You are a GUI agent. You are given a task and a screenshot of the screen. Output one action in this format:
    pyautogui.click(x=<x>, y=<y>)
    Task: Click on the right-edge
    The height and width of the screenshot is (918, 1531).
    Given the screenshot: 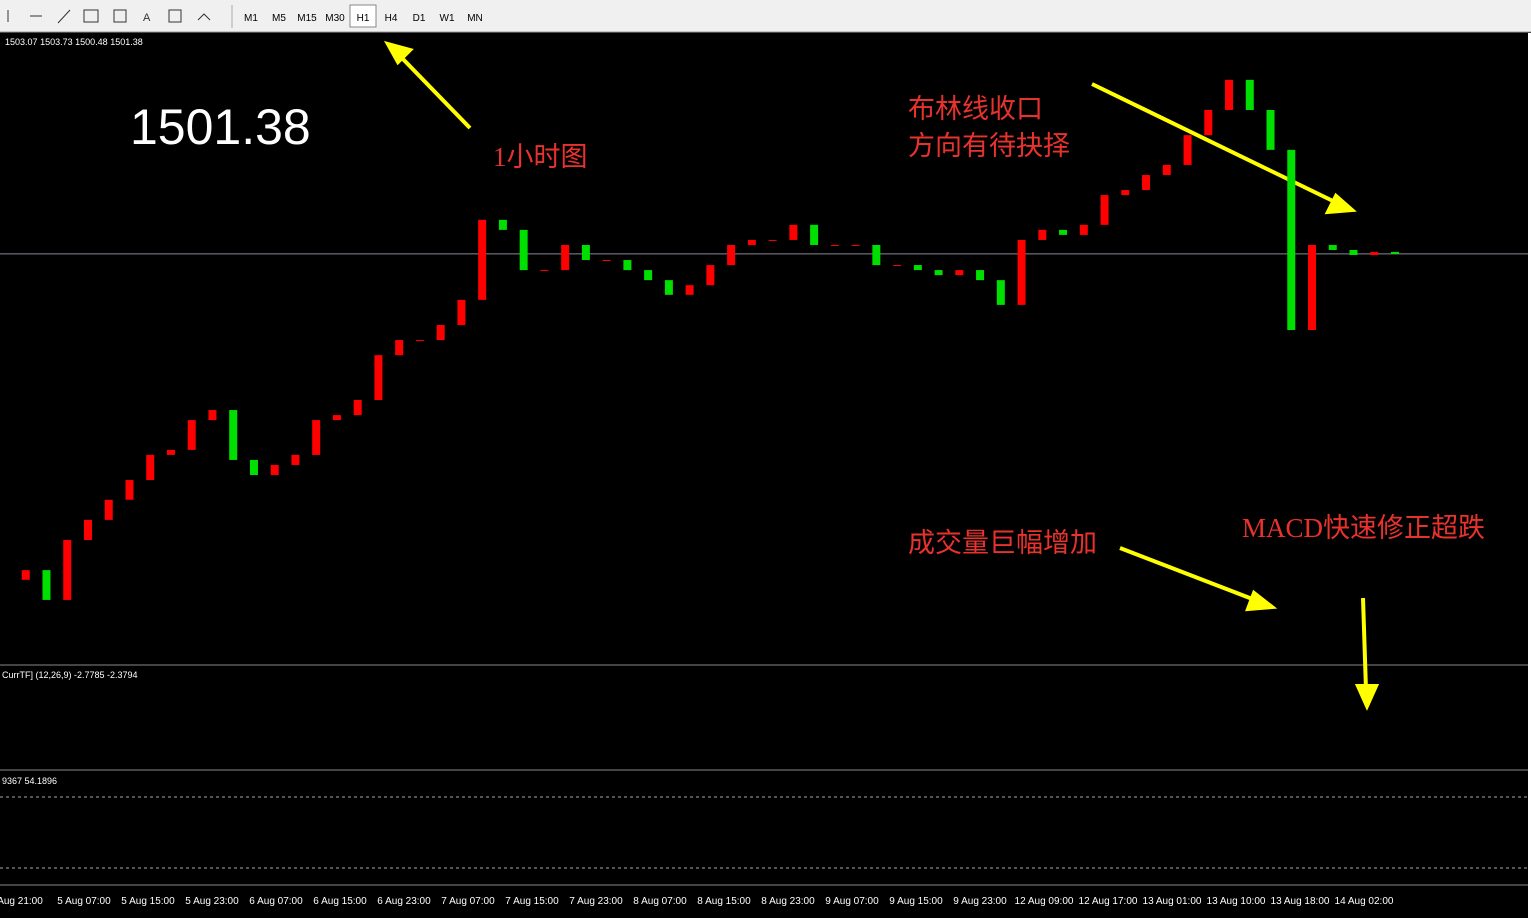 What is the action you would take?
    pyautogui.click(x=1529, y=475)
    